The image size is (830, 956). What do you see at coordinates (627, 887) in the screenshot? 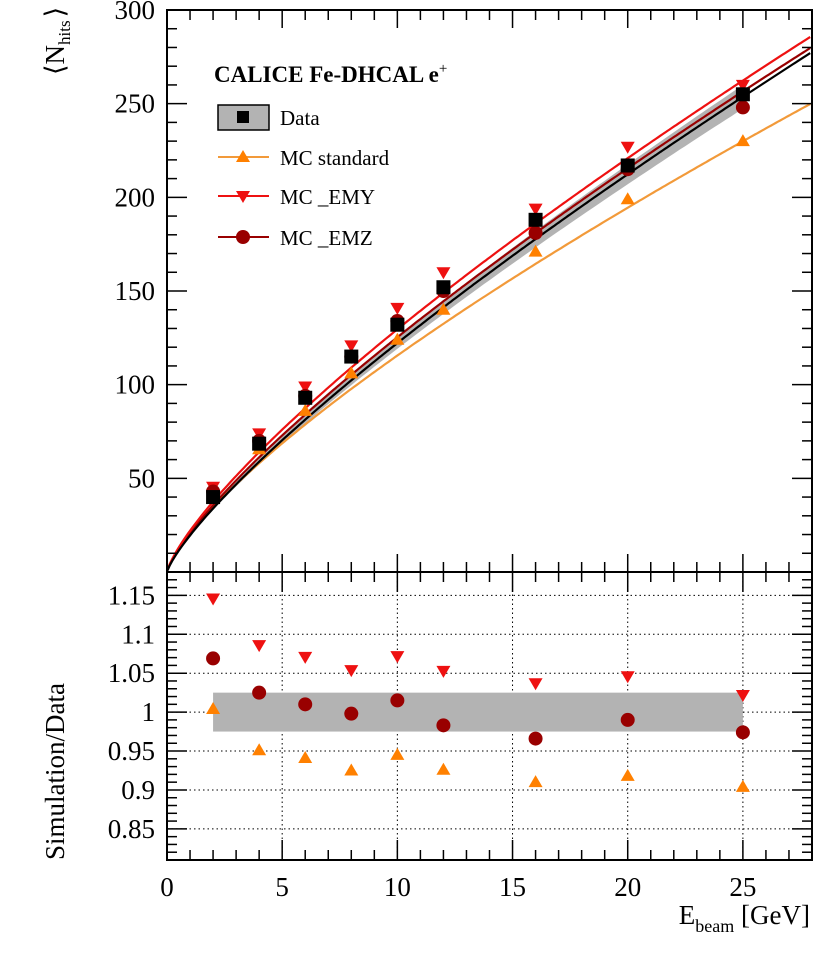
I see `x-tick-label: 20` at bounding box center [627, 887].